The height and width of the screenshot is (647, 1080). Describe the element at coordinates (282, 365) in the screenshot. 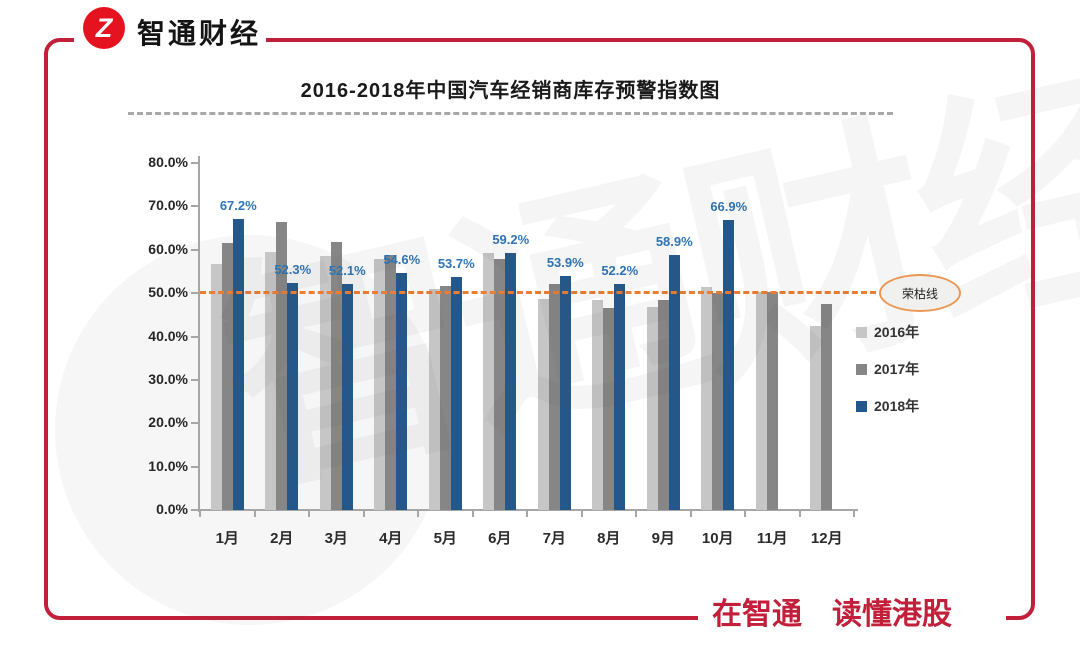

I see `bar-2017年-2月` at that location.